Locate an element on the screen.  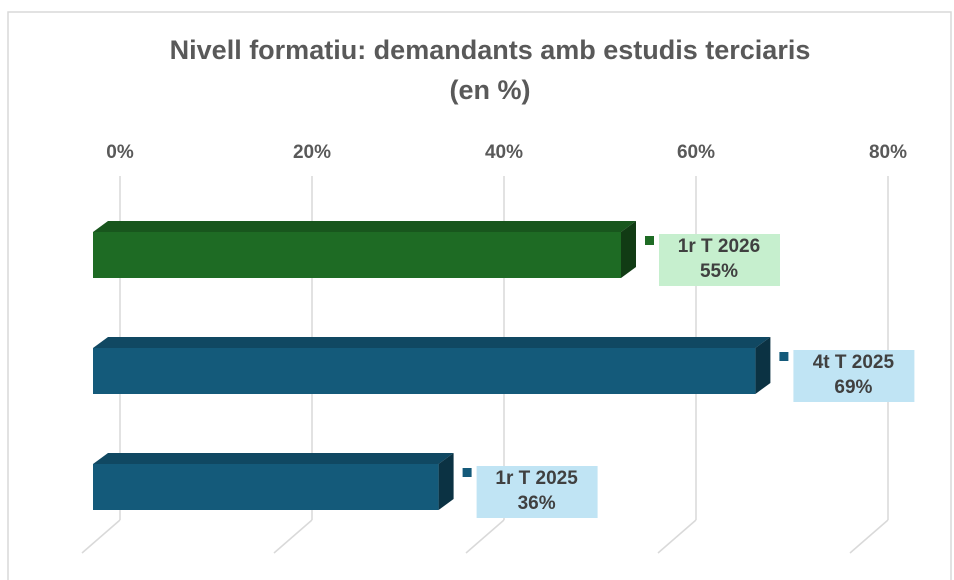
data-label-category: 1r T 2025 is located at coordinates (536, 478).